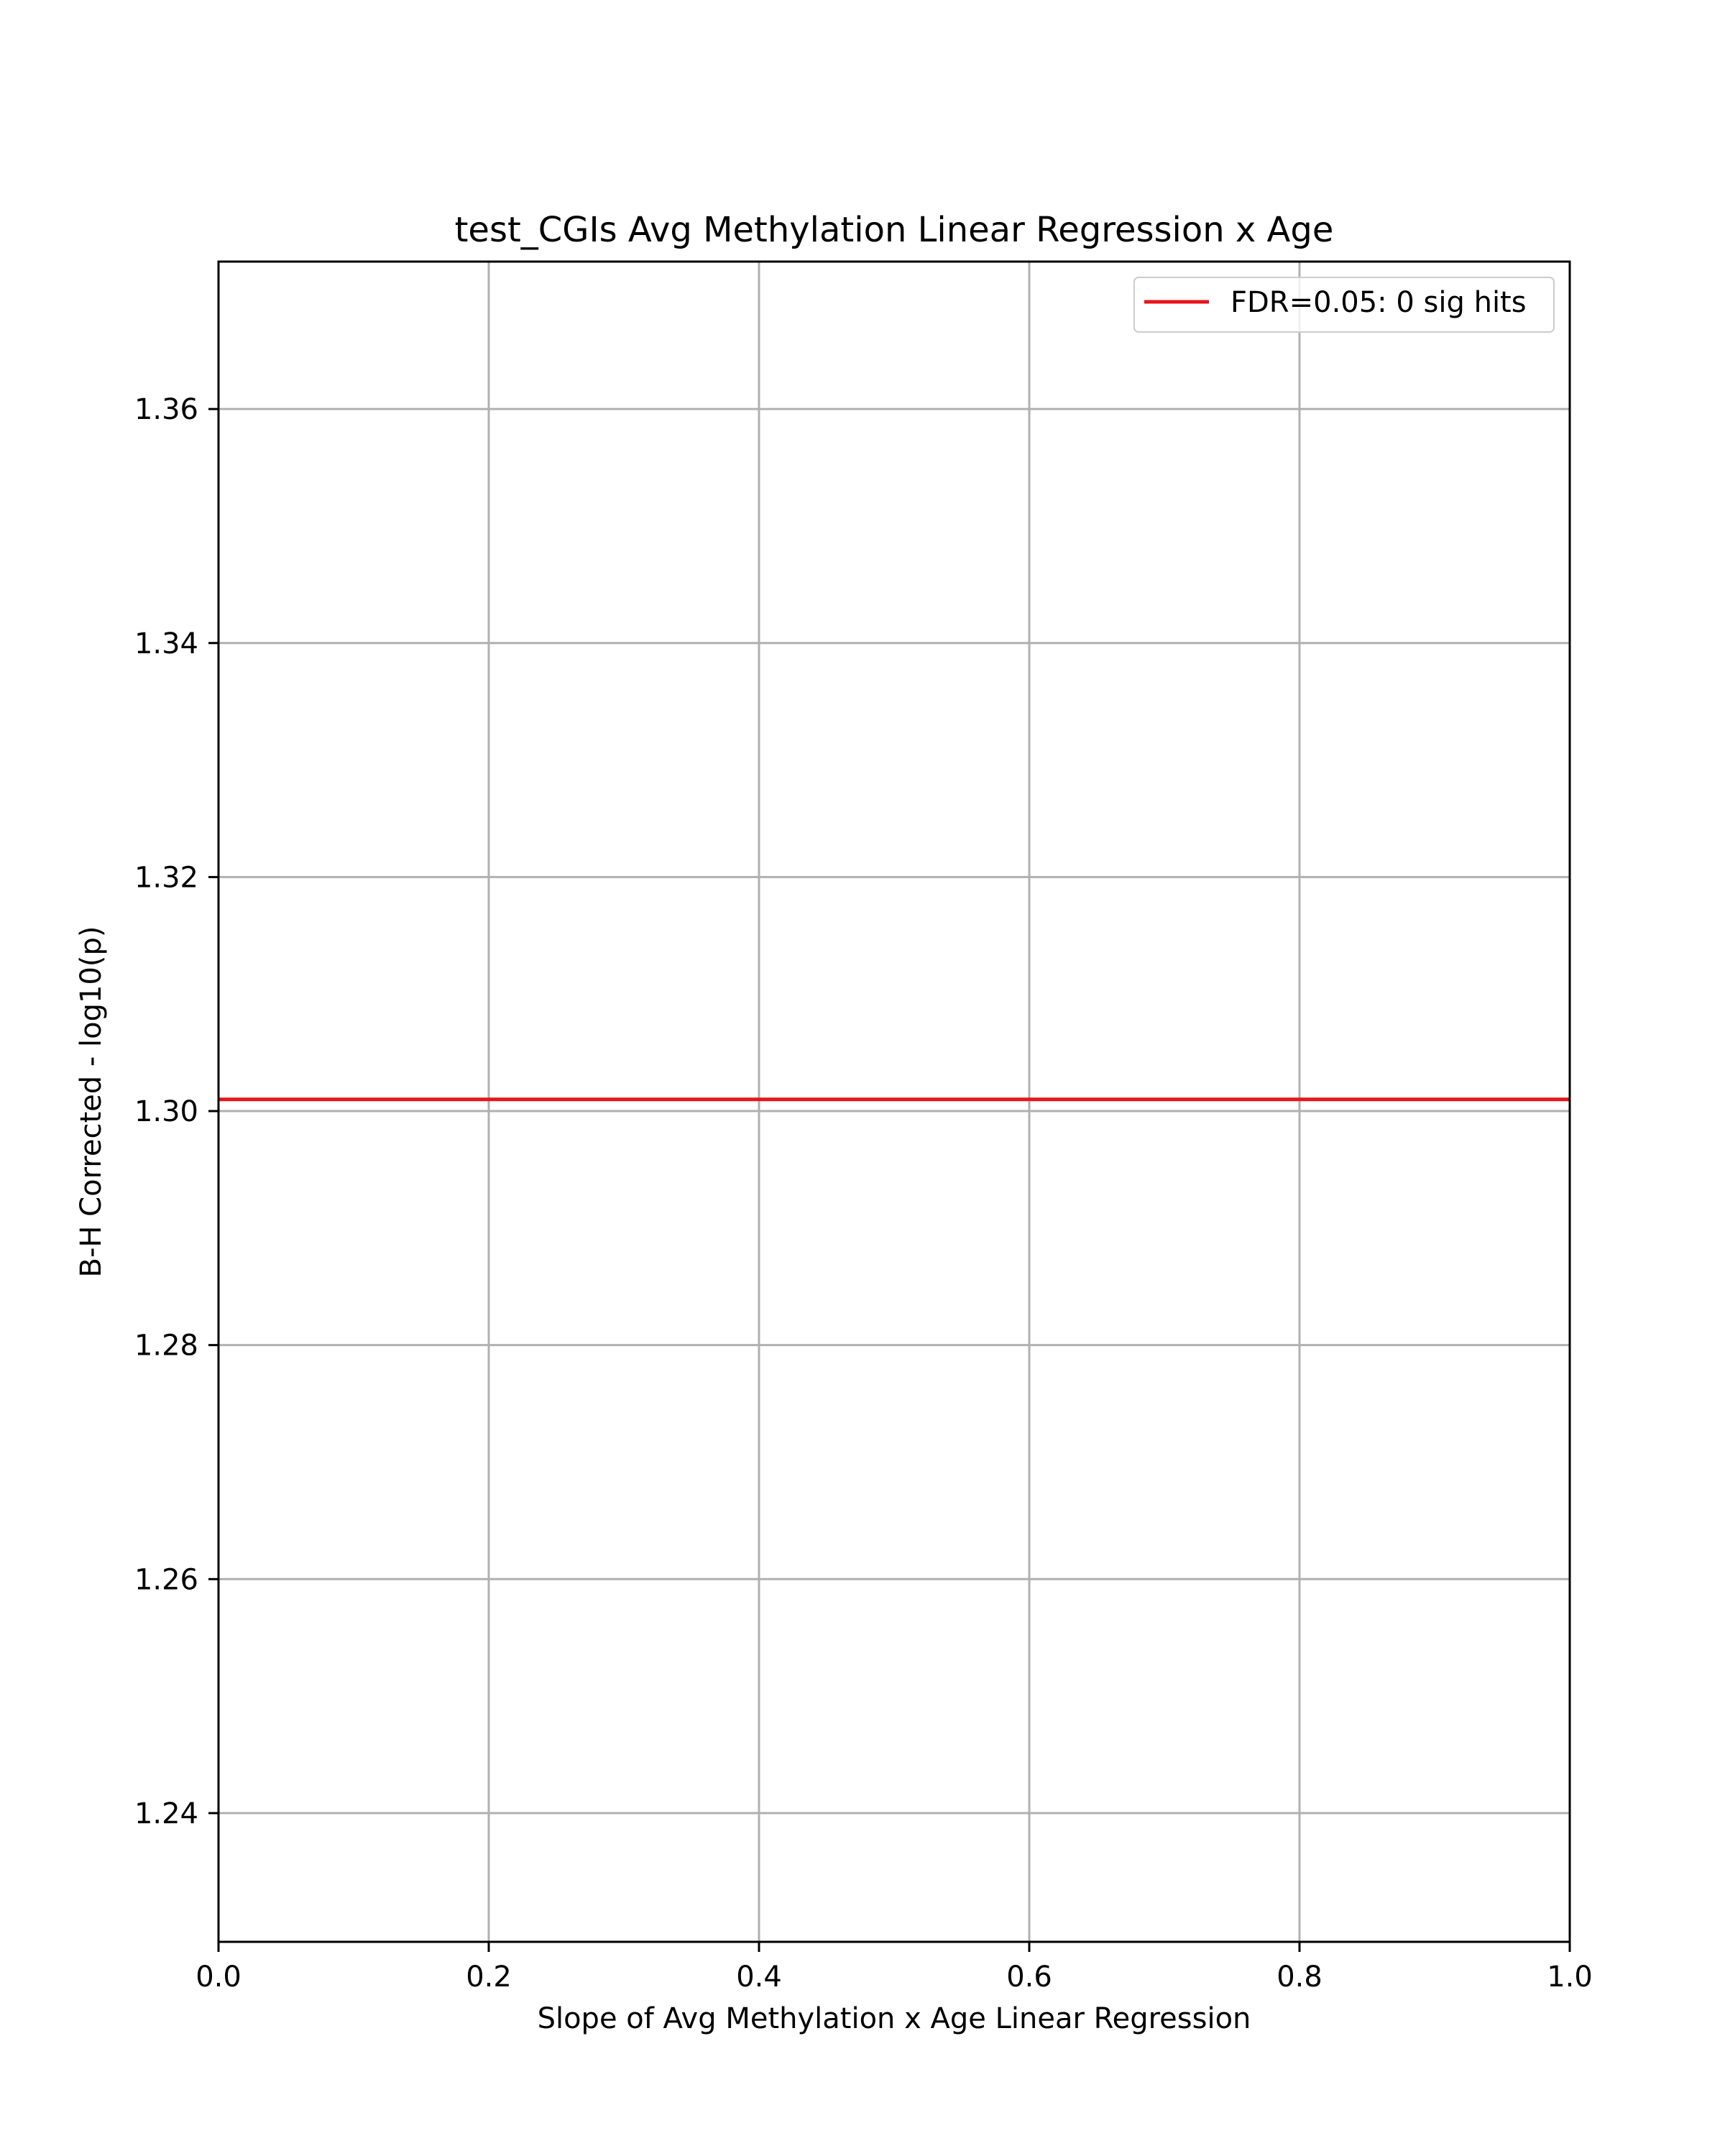 The image size is (1725, 2156). I want to click on legend-entry-label: FDR=0.05: 0 sig hits, so click(1378, 302).